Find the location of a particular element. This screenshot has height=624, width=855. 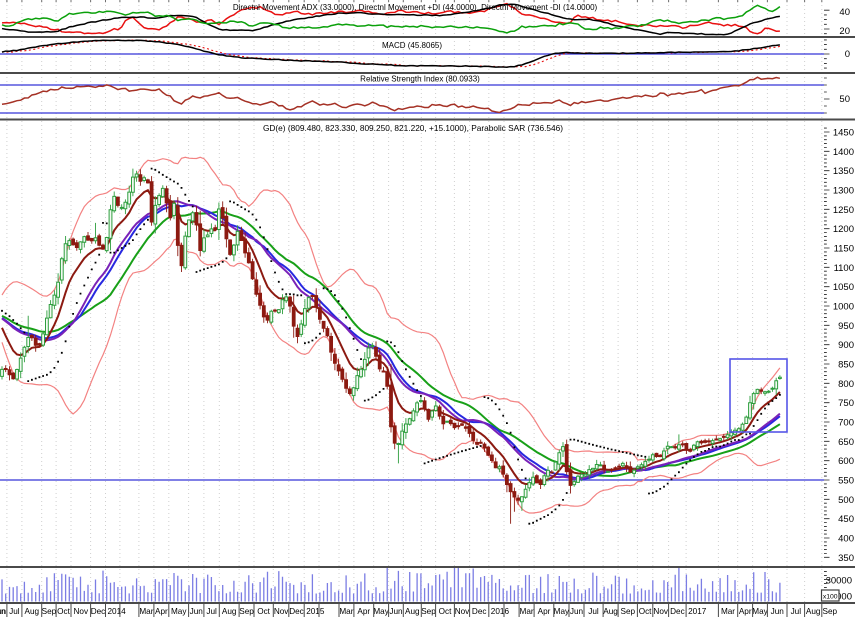

svg-text: 600 is located at coordinates (846, 461).